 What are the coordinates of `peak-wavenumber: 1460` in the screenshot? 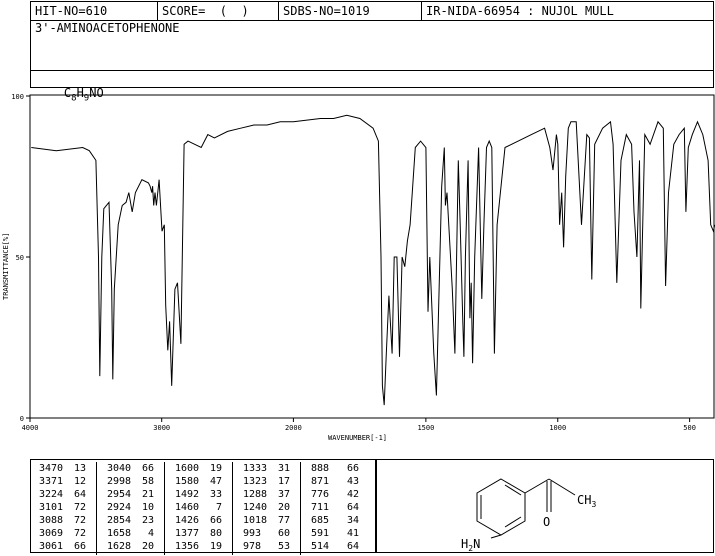 It's located at (187, 507).